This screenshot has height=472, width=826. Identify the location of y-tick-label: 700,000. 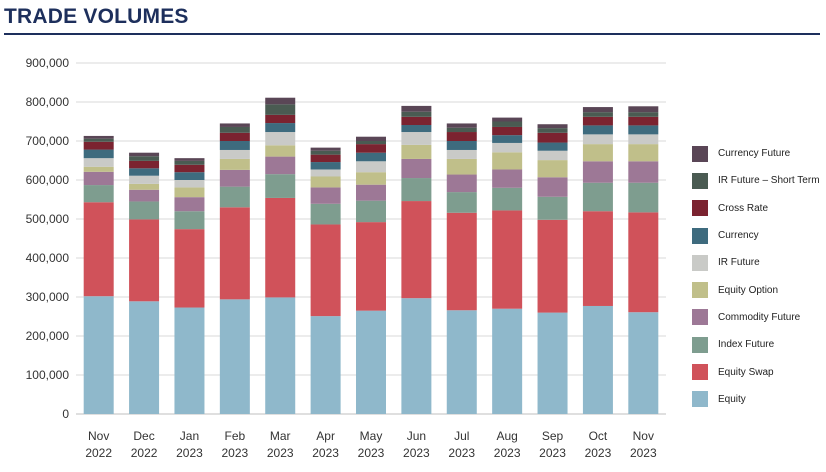
(48, 141).